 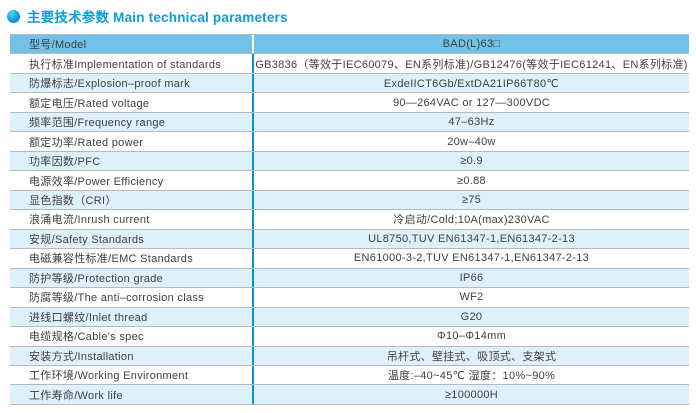 What do you see at coordinates (109, 84) in the screenshot?
I see `param-label: 防爆标志/Explosion–proof mark` at bounding box center [109, 84].